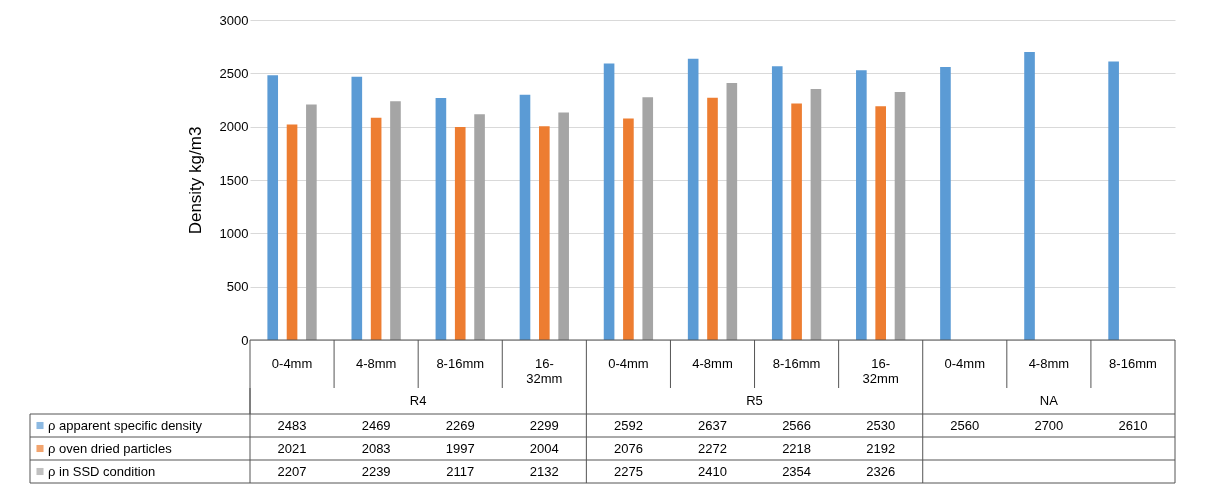 This screenshot has height=498, width=1206. Describe the element at coordinates (292, 448) in the screenshot. I see `data-label: 2021` at that location.